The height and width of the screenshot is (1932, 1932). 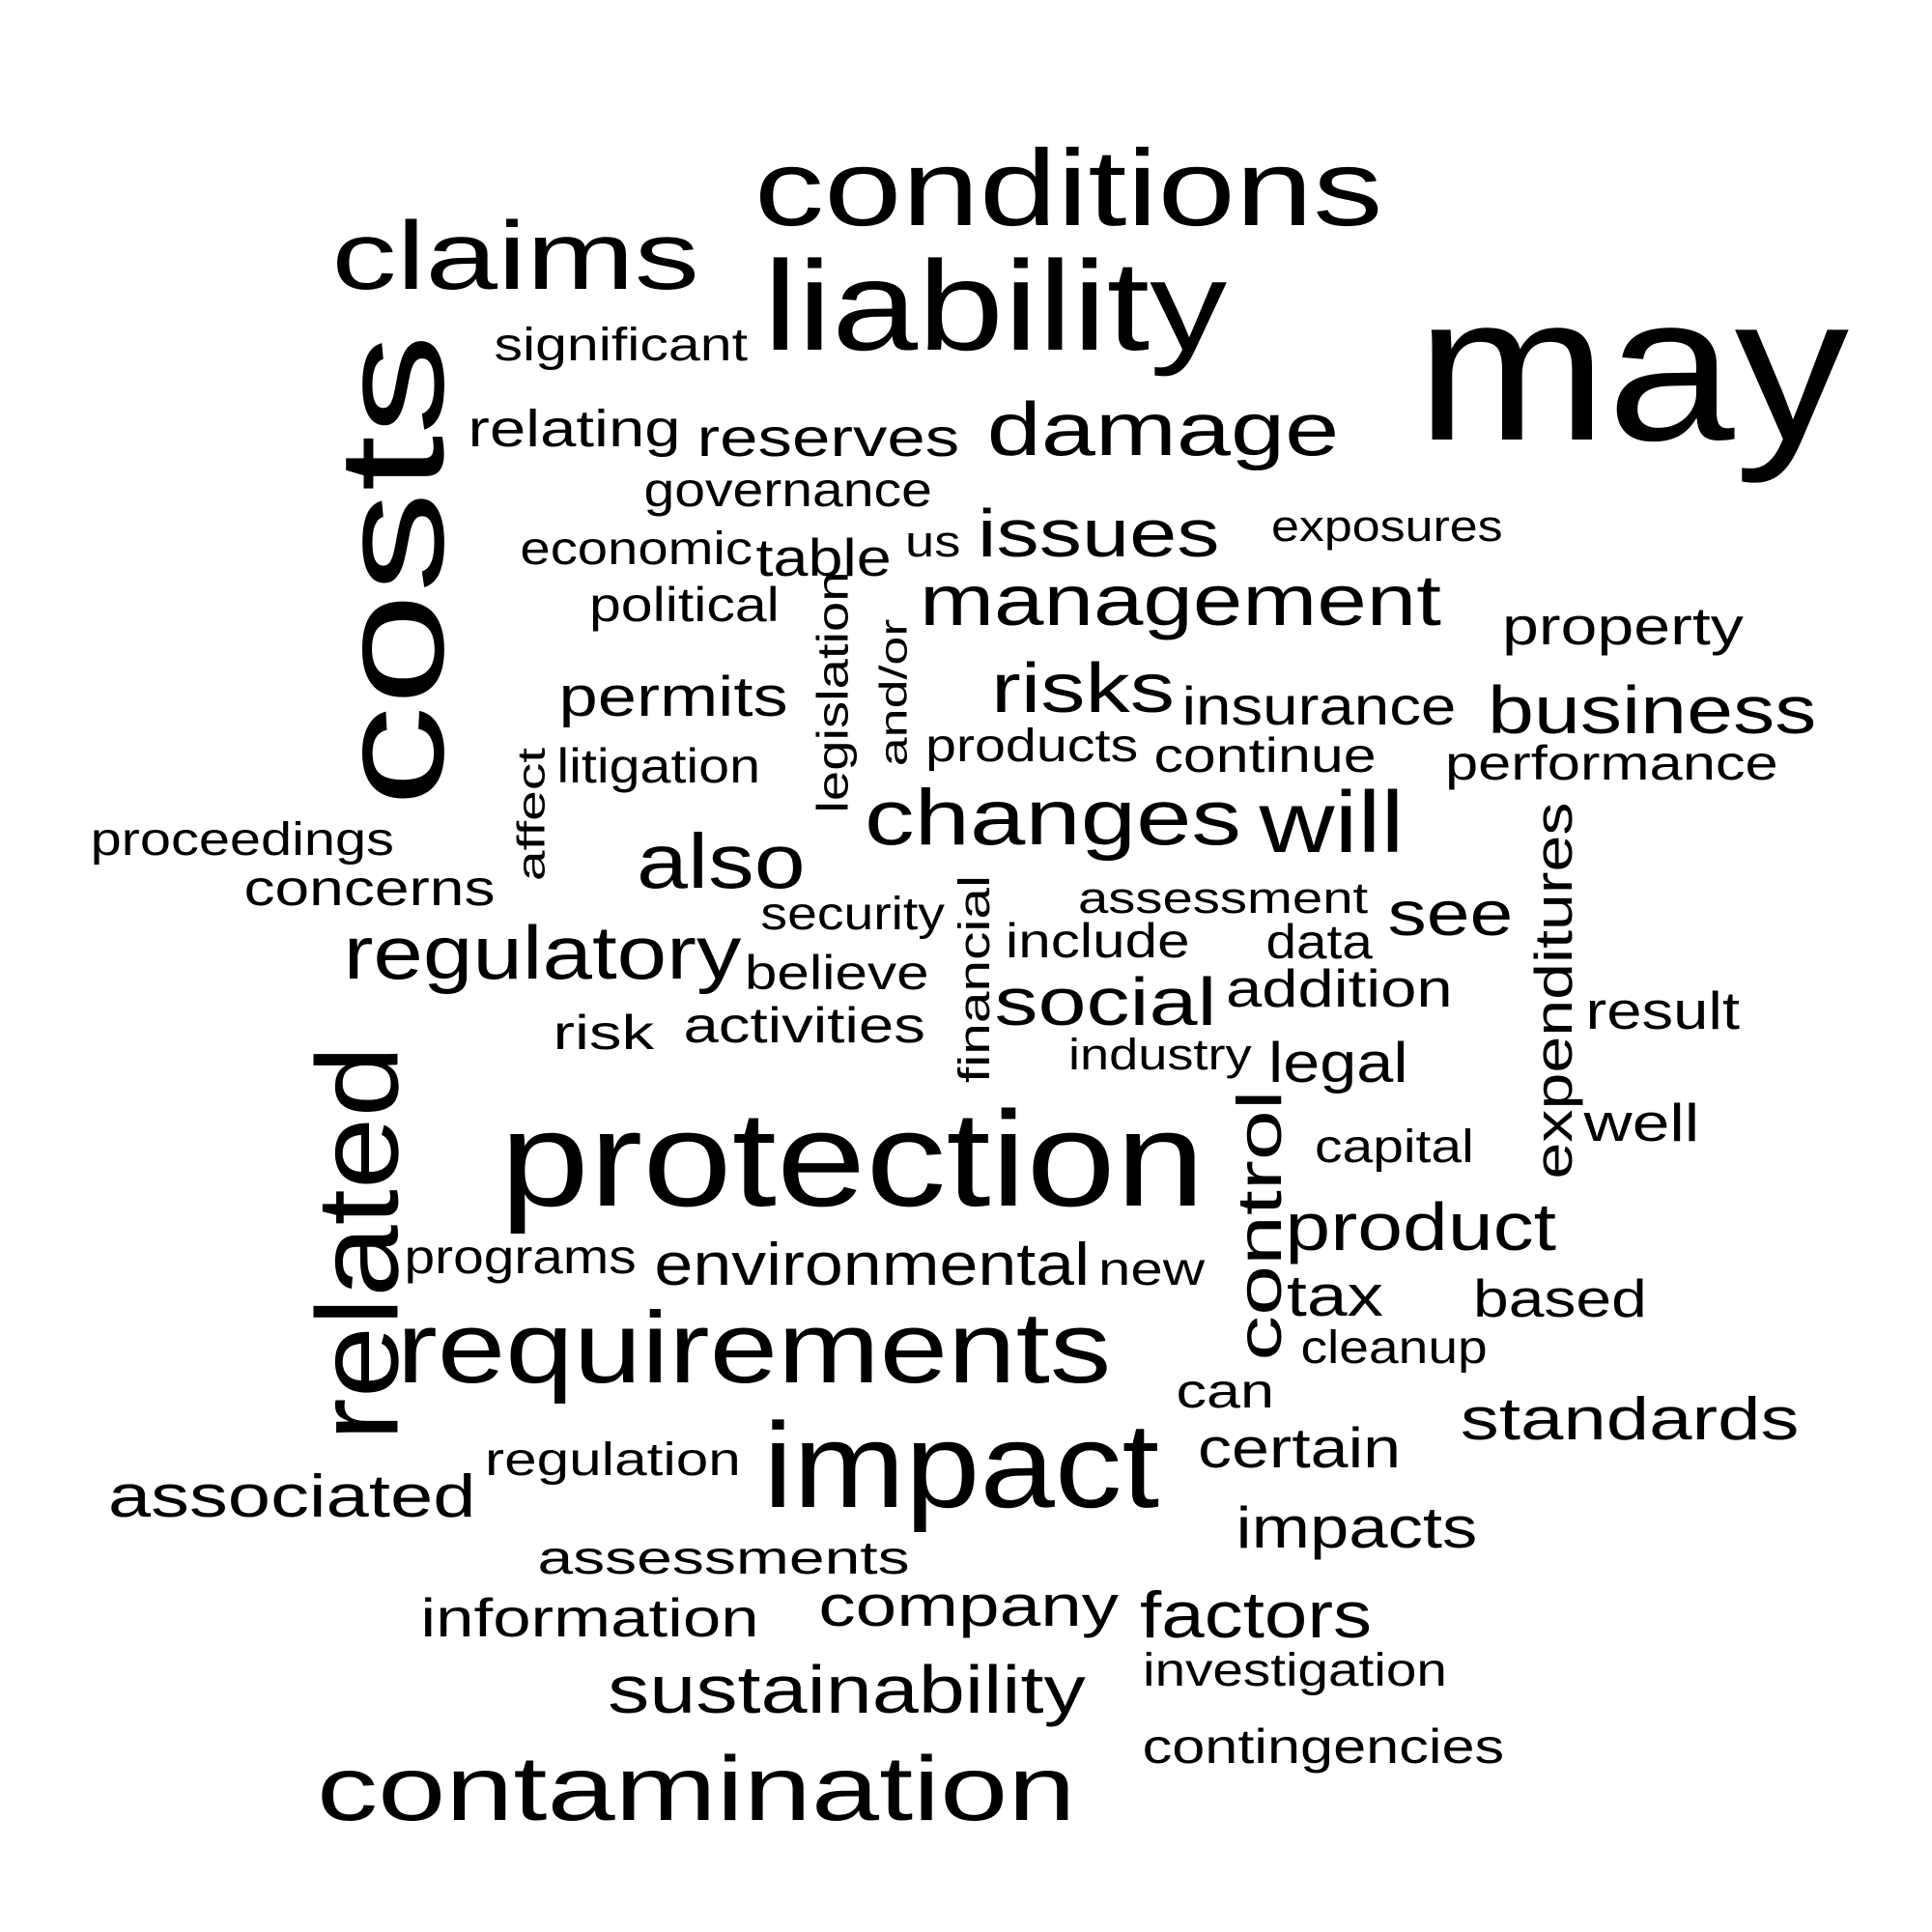 What do you see at coordinates (1104, 1002) in the screenshot?
I see `word-social: social` at bounding box center [1104, 1002].